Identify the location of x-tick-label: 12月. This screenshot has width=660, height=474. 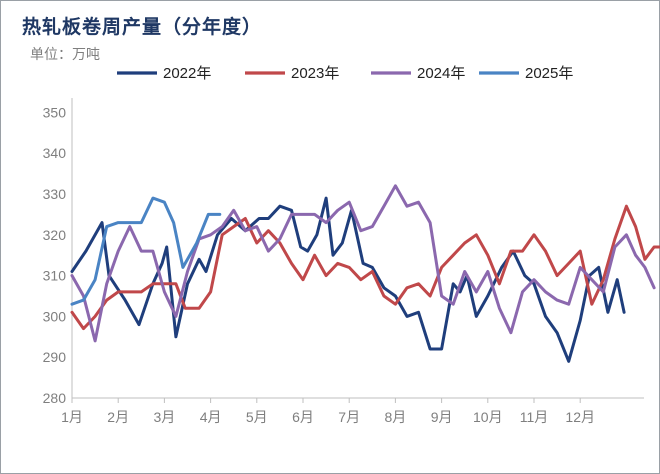
(580, 417).